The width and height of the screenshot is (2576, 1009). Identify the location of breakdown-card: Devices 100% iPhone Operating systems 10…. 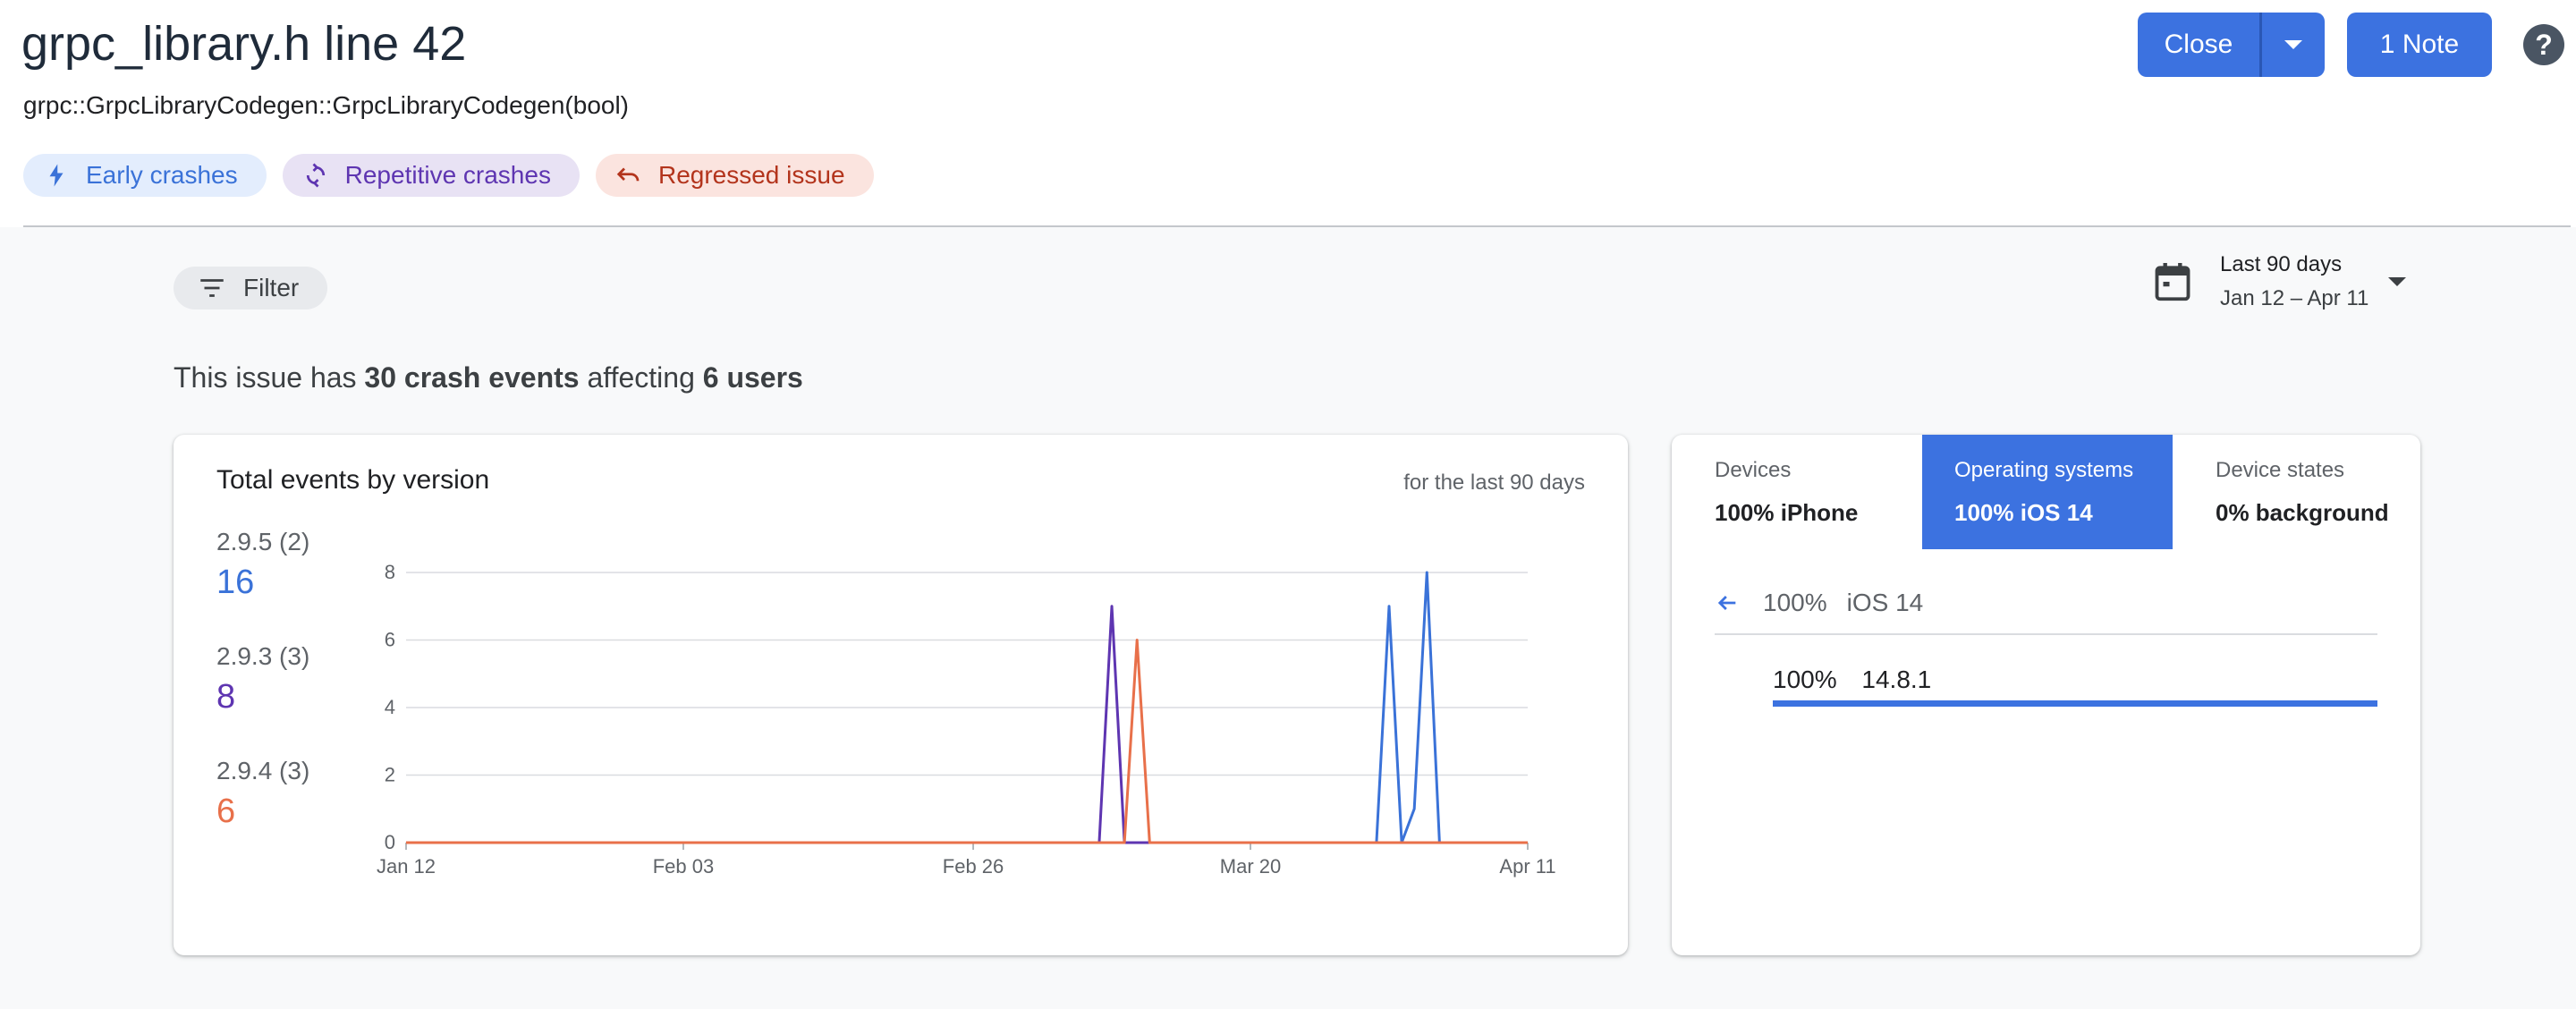
(2046, 695).